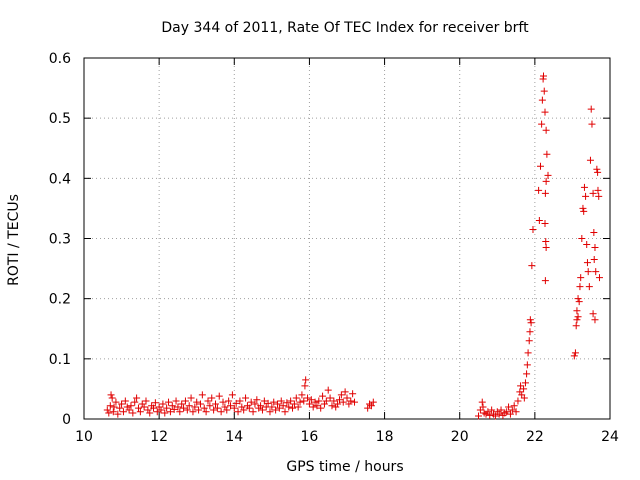  What do you see at coordinates (66, 420) in the screenshot?
I see `y-tick-label: 0` at bounding box center [66, 420].